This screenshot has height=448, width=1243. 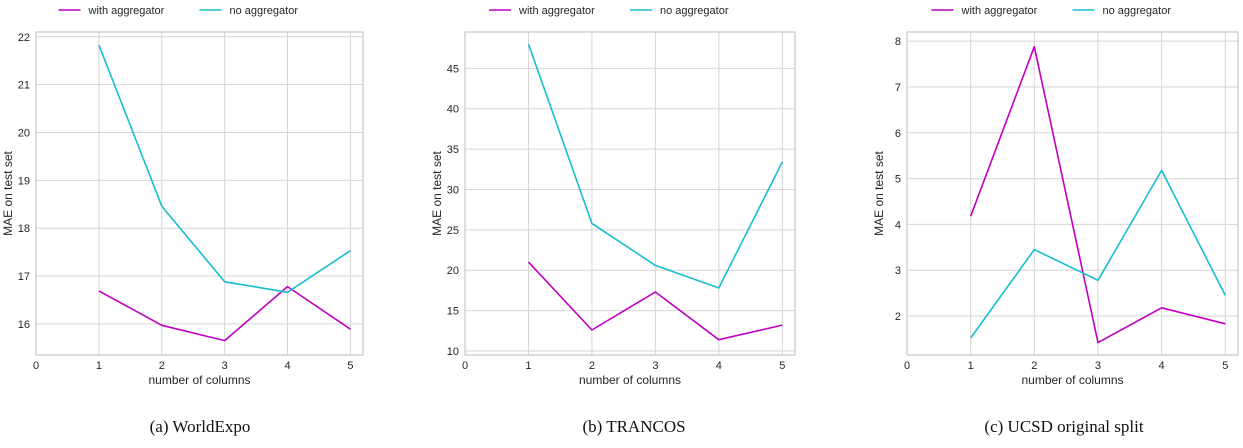 What do you see at coordinates (24, 277) in the screenshot?
I see `y-tick-label: 17` at bounding box center [24, 277].